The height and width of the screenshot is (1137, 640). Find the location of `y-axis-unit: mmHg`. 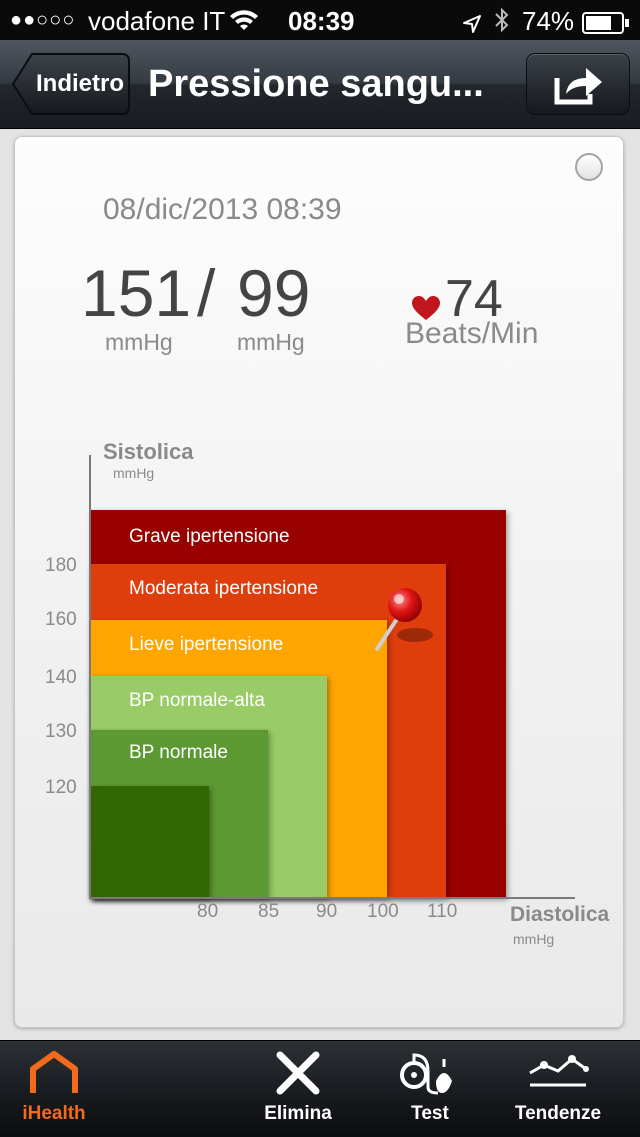

y-axis-unit: mmHg is located at coordinates (134, 473).